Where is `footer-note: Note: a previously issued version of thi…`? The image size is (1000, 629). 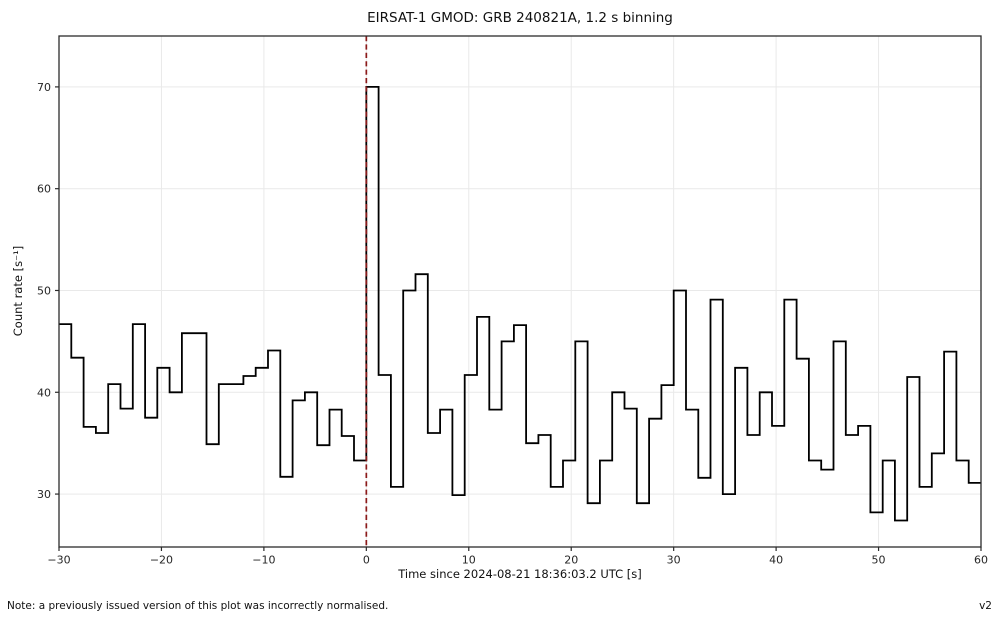 footer-note: Note: a previously issued version of thi… is located at coordinates (198, 606).